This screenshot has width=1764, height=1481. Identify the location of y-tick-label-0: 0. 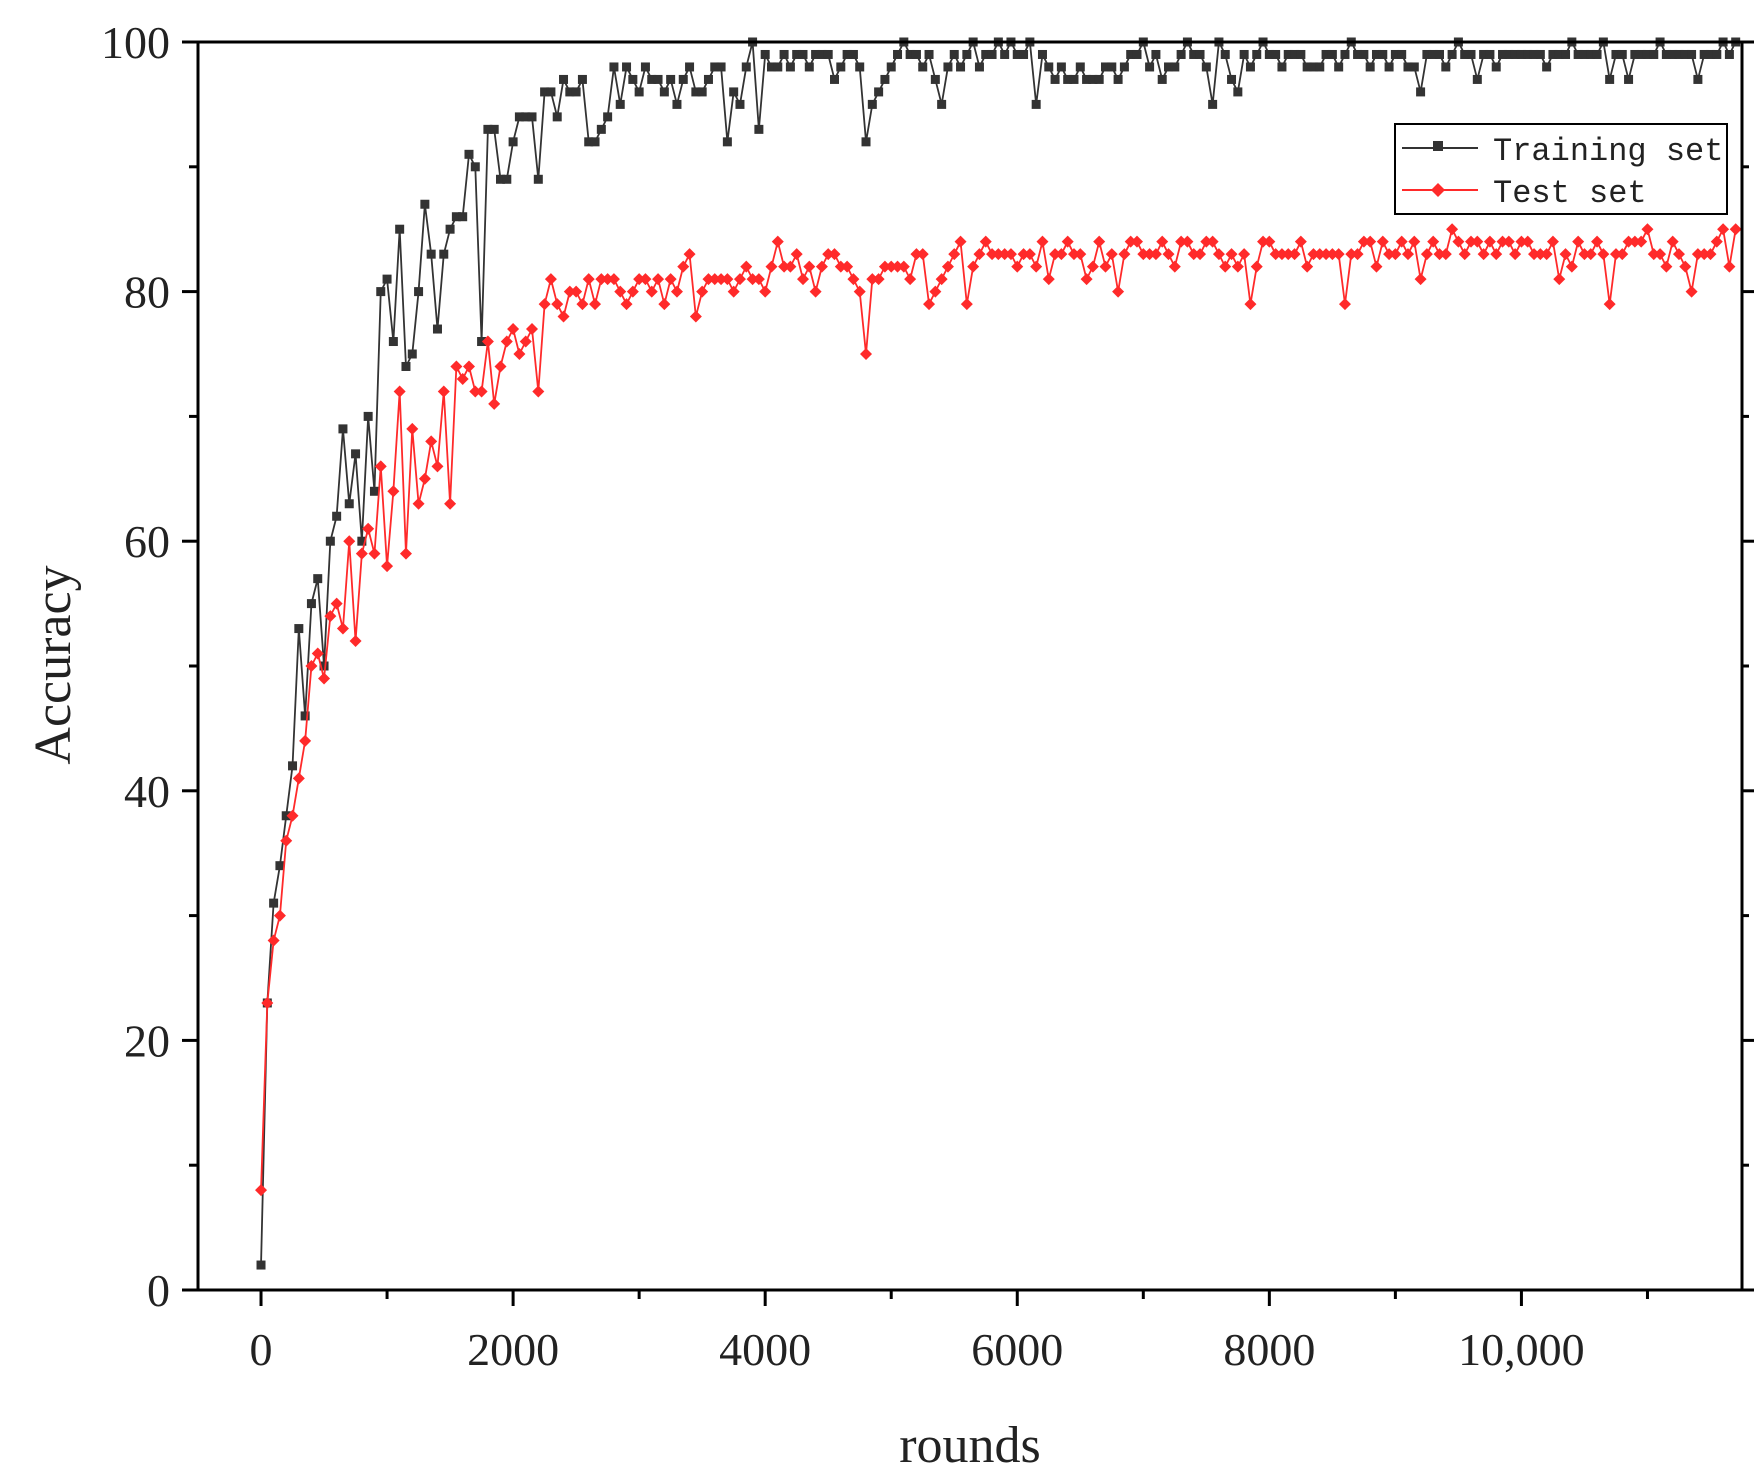
(158, 1290).